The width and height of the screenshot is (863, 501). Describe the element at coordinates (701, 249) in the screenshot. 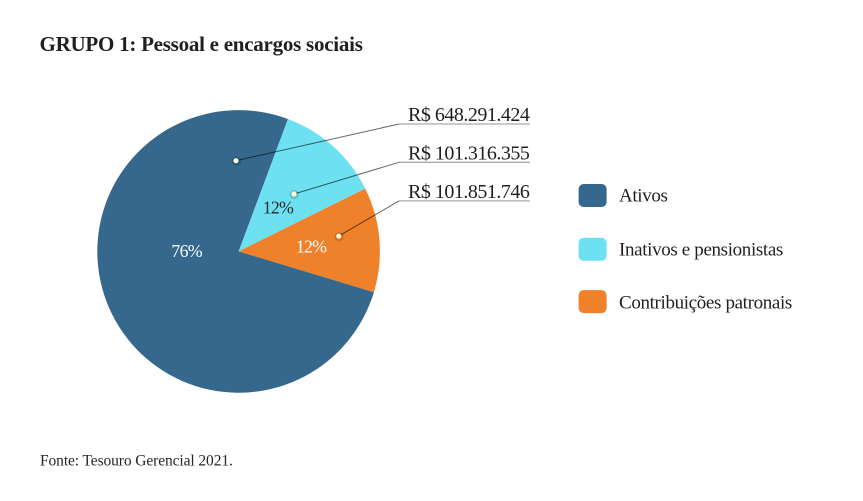

I see `svg-text: Inativos e pensionistas` at that location.